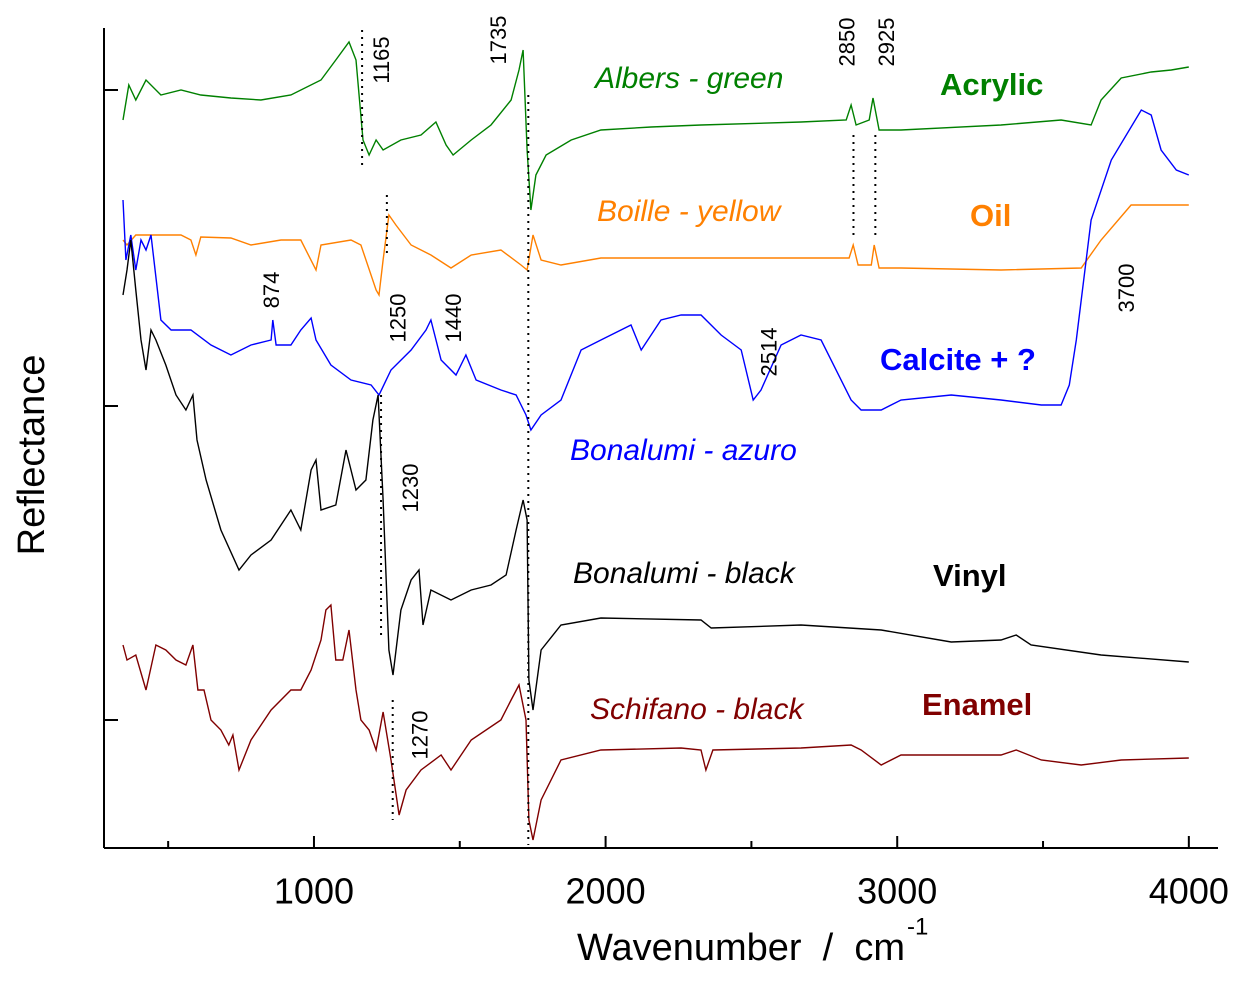 Image resolution: width=1255 pixels, height=983 pixels. What do you see at coordinates (991, 84) in the screenshot?
I see `series-class: Acrylic` at bounding box center [991, 84].